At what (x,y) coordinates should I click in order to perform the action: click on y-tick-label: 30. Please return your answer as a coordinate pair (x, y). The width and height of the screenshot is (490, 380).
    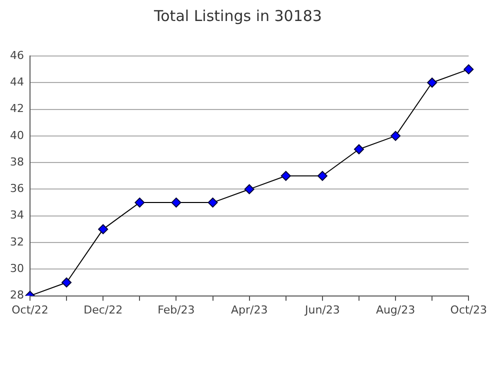
    Looking at the image, I should click on (17, 269).